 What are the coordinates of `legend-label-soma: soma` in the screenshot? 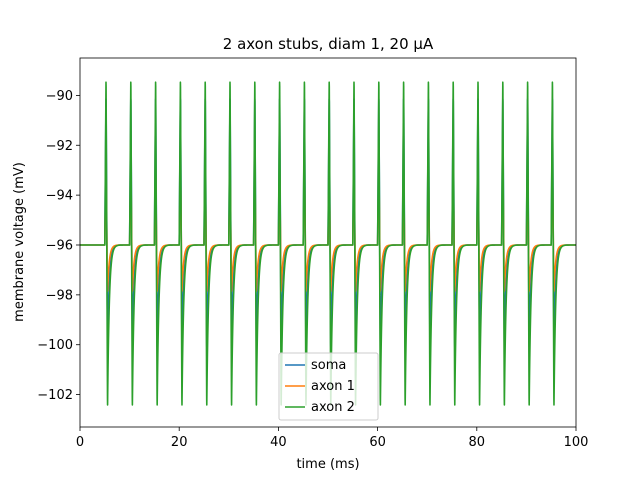 It's located at (328, 365).